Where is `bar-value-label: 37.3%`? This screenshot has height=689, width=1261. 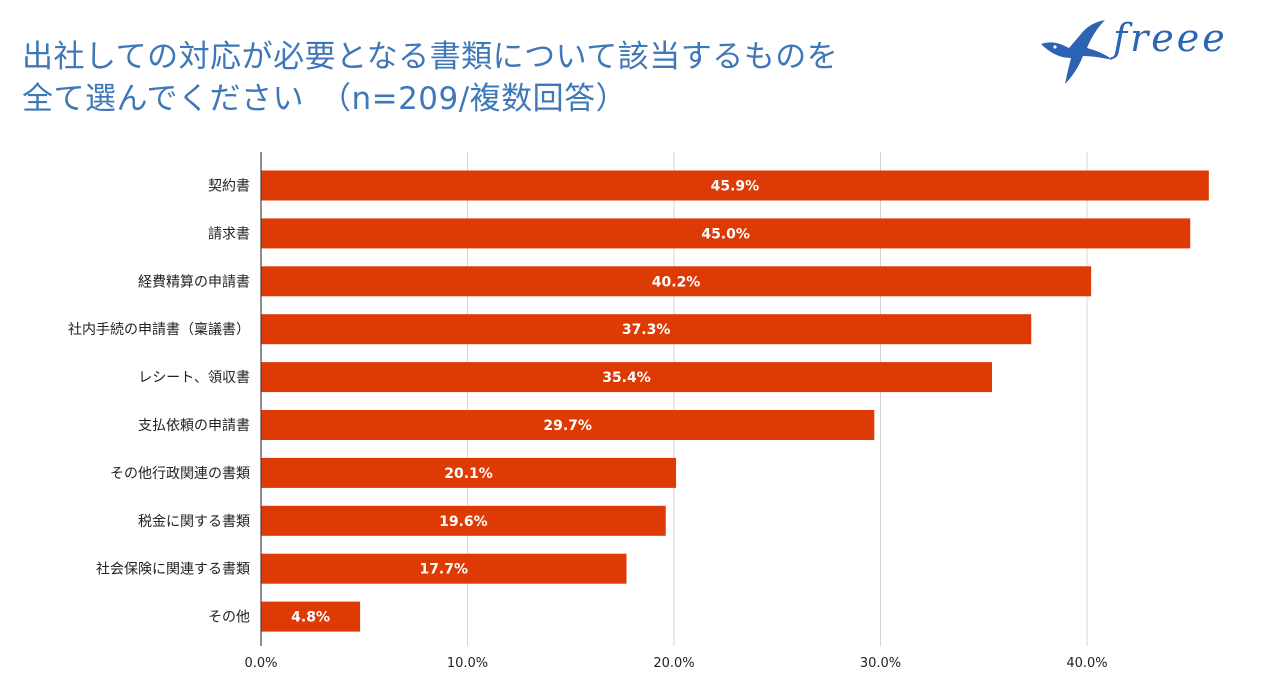
bar-value-label: 37.3% is located at coordinates (646, 330).